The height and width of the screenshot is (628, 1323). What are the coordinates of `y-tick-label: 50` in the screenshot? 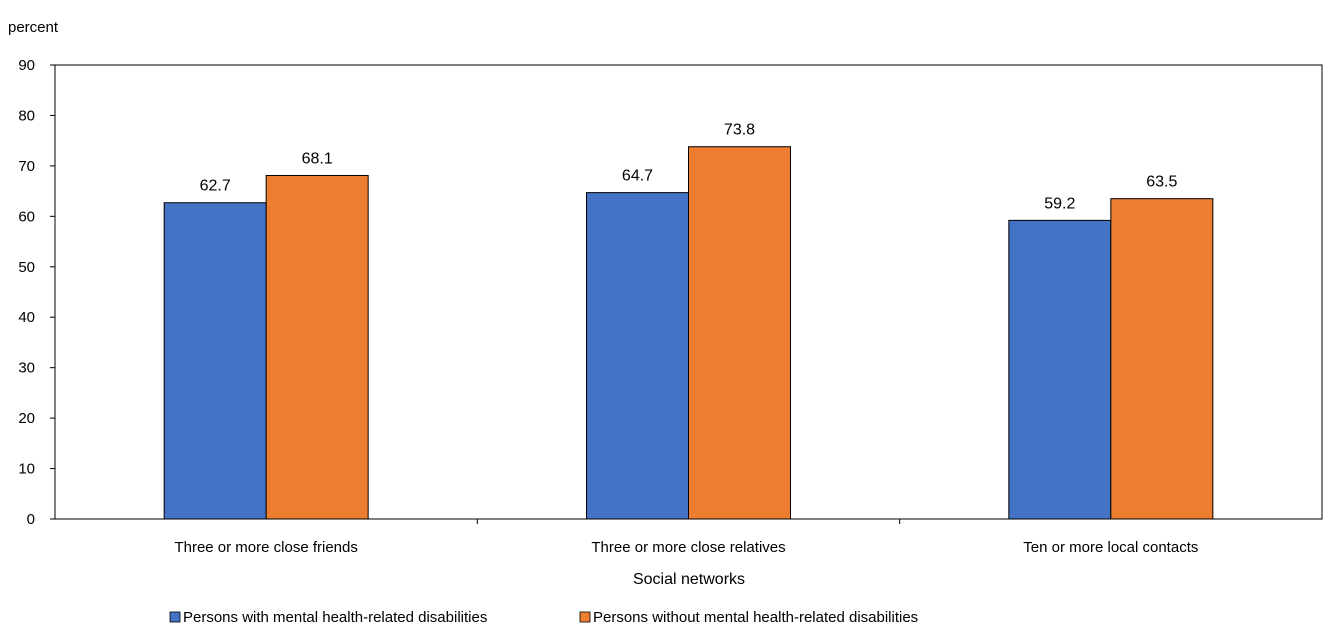 It's located at (26, 267).